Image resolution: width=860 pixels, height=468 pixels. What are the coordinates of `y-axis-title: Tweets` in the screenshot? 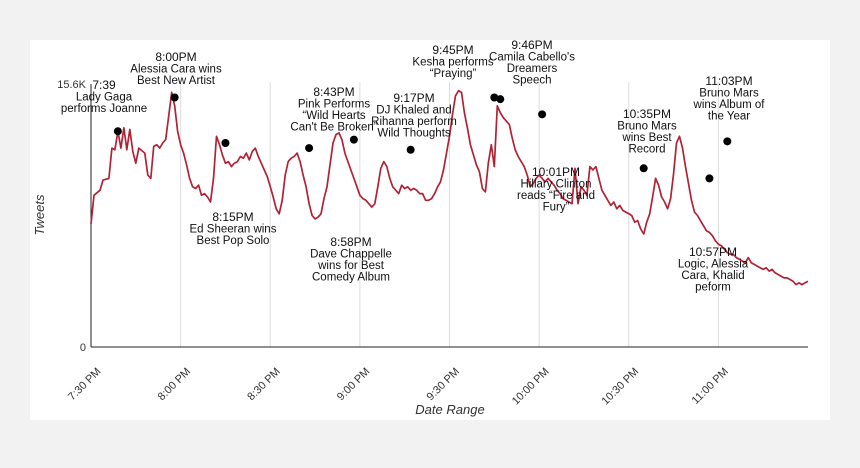 It's located at (39, 214).